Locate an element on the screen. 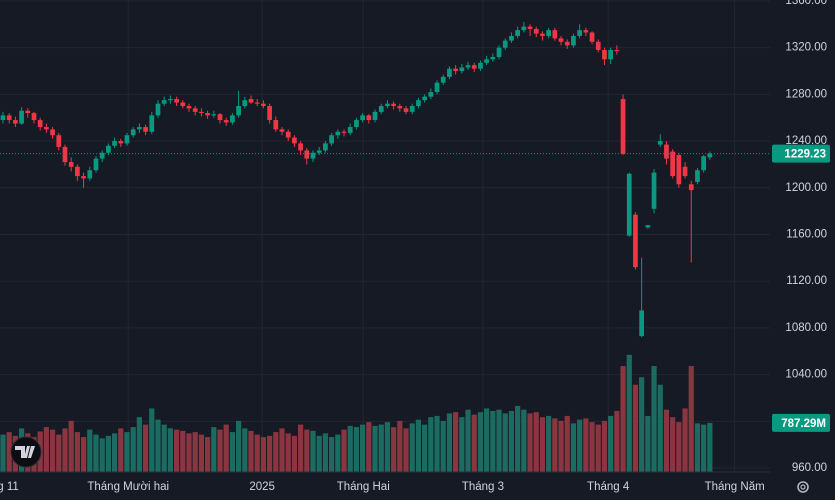  gear-center is located at coordinates (803, 487).